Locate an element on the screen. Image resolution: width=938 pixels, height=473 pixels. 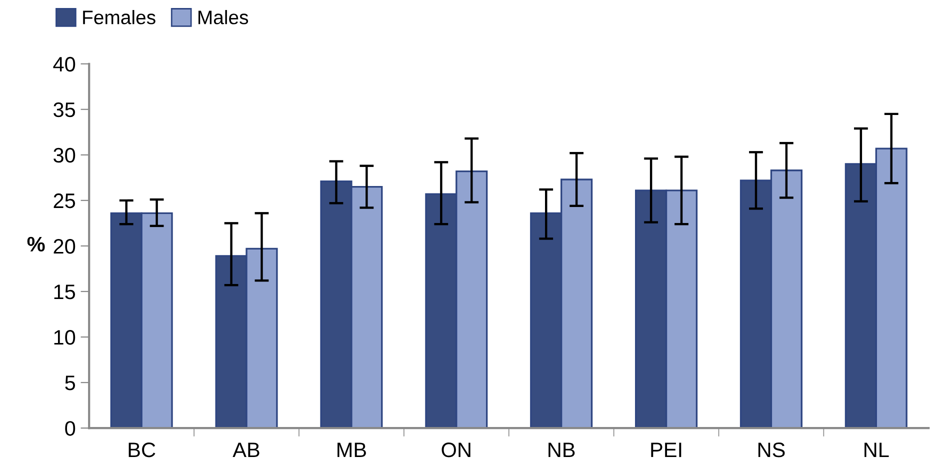
x-tick-label: NL is located at coordinates (876, 450).